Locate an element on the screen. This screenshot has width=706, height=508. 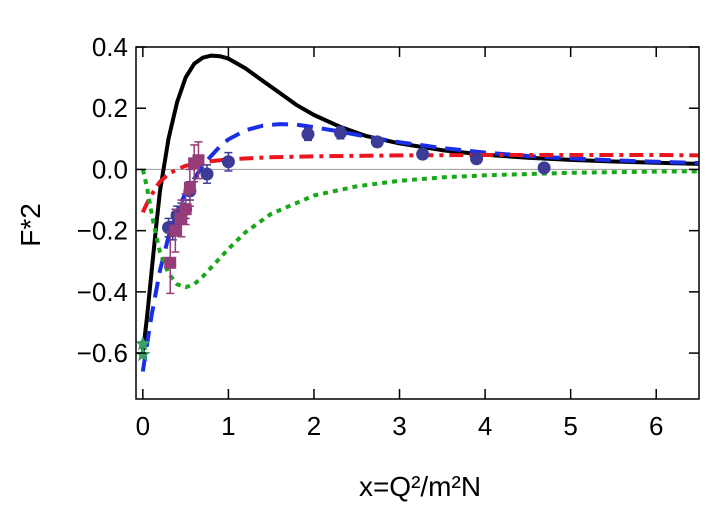
y-tick-label: 0.0 is located at coordinates (110, 169).